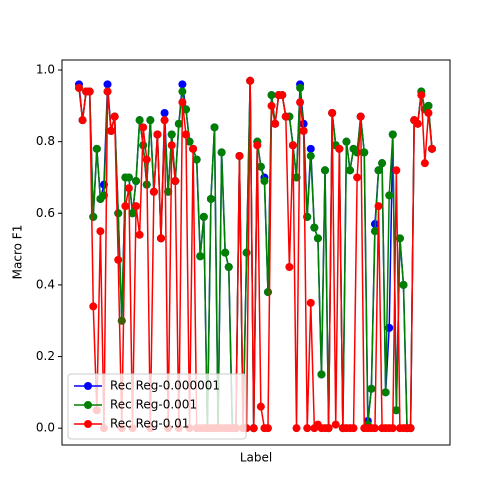  I want to click on legend-label: Rec Reg-0.000001, so click(165, 386).